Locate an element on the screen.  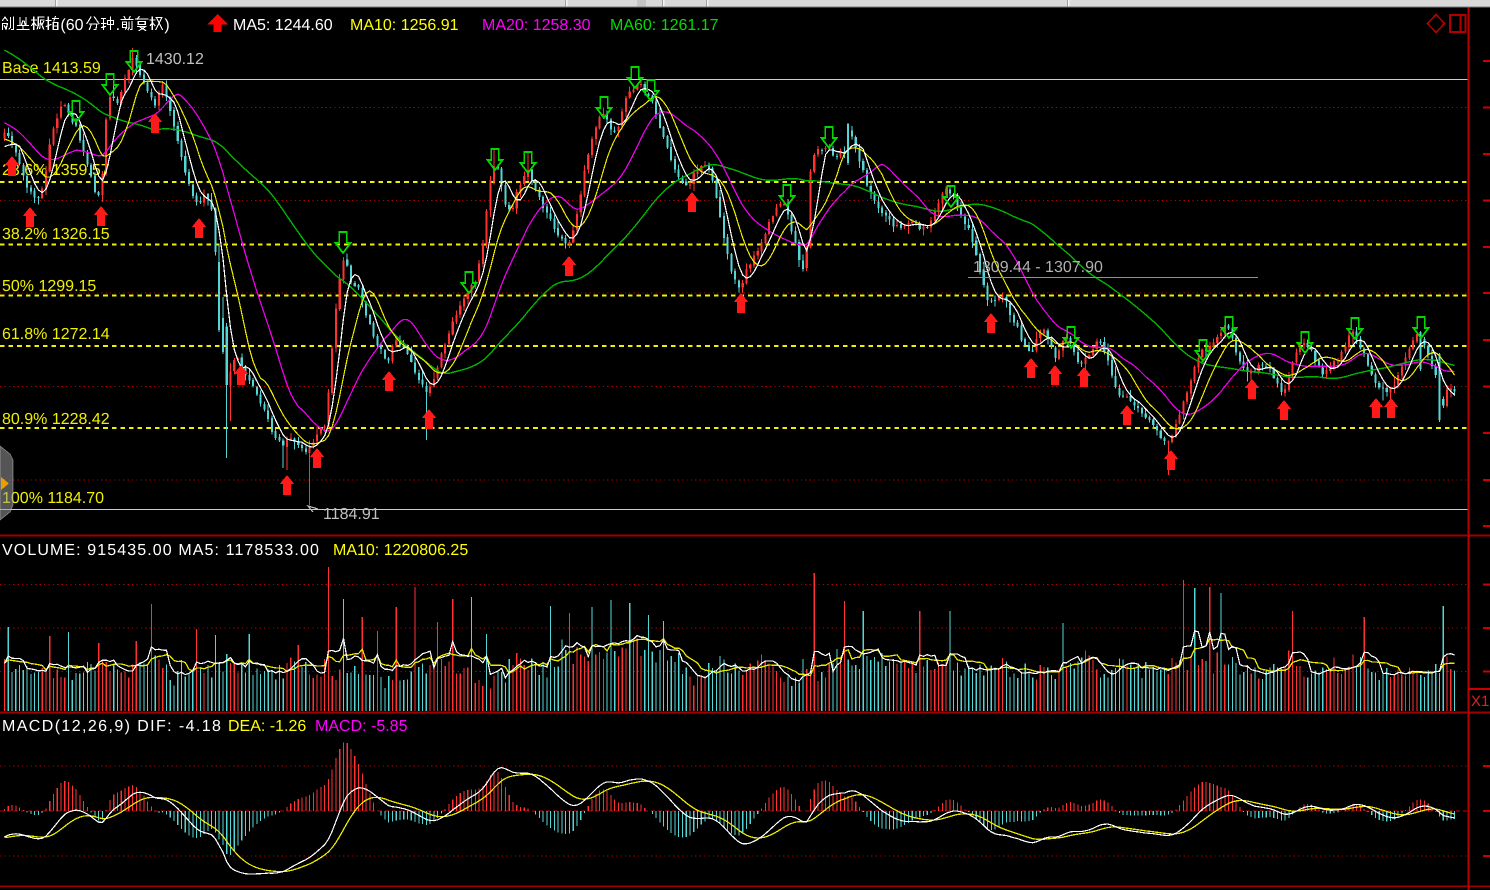
svg-text: MACD: -5.85 is located at coordinates (361, 726).